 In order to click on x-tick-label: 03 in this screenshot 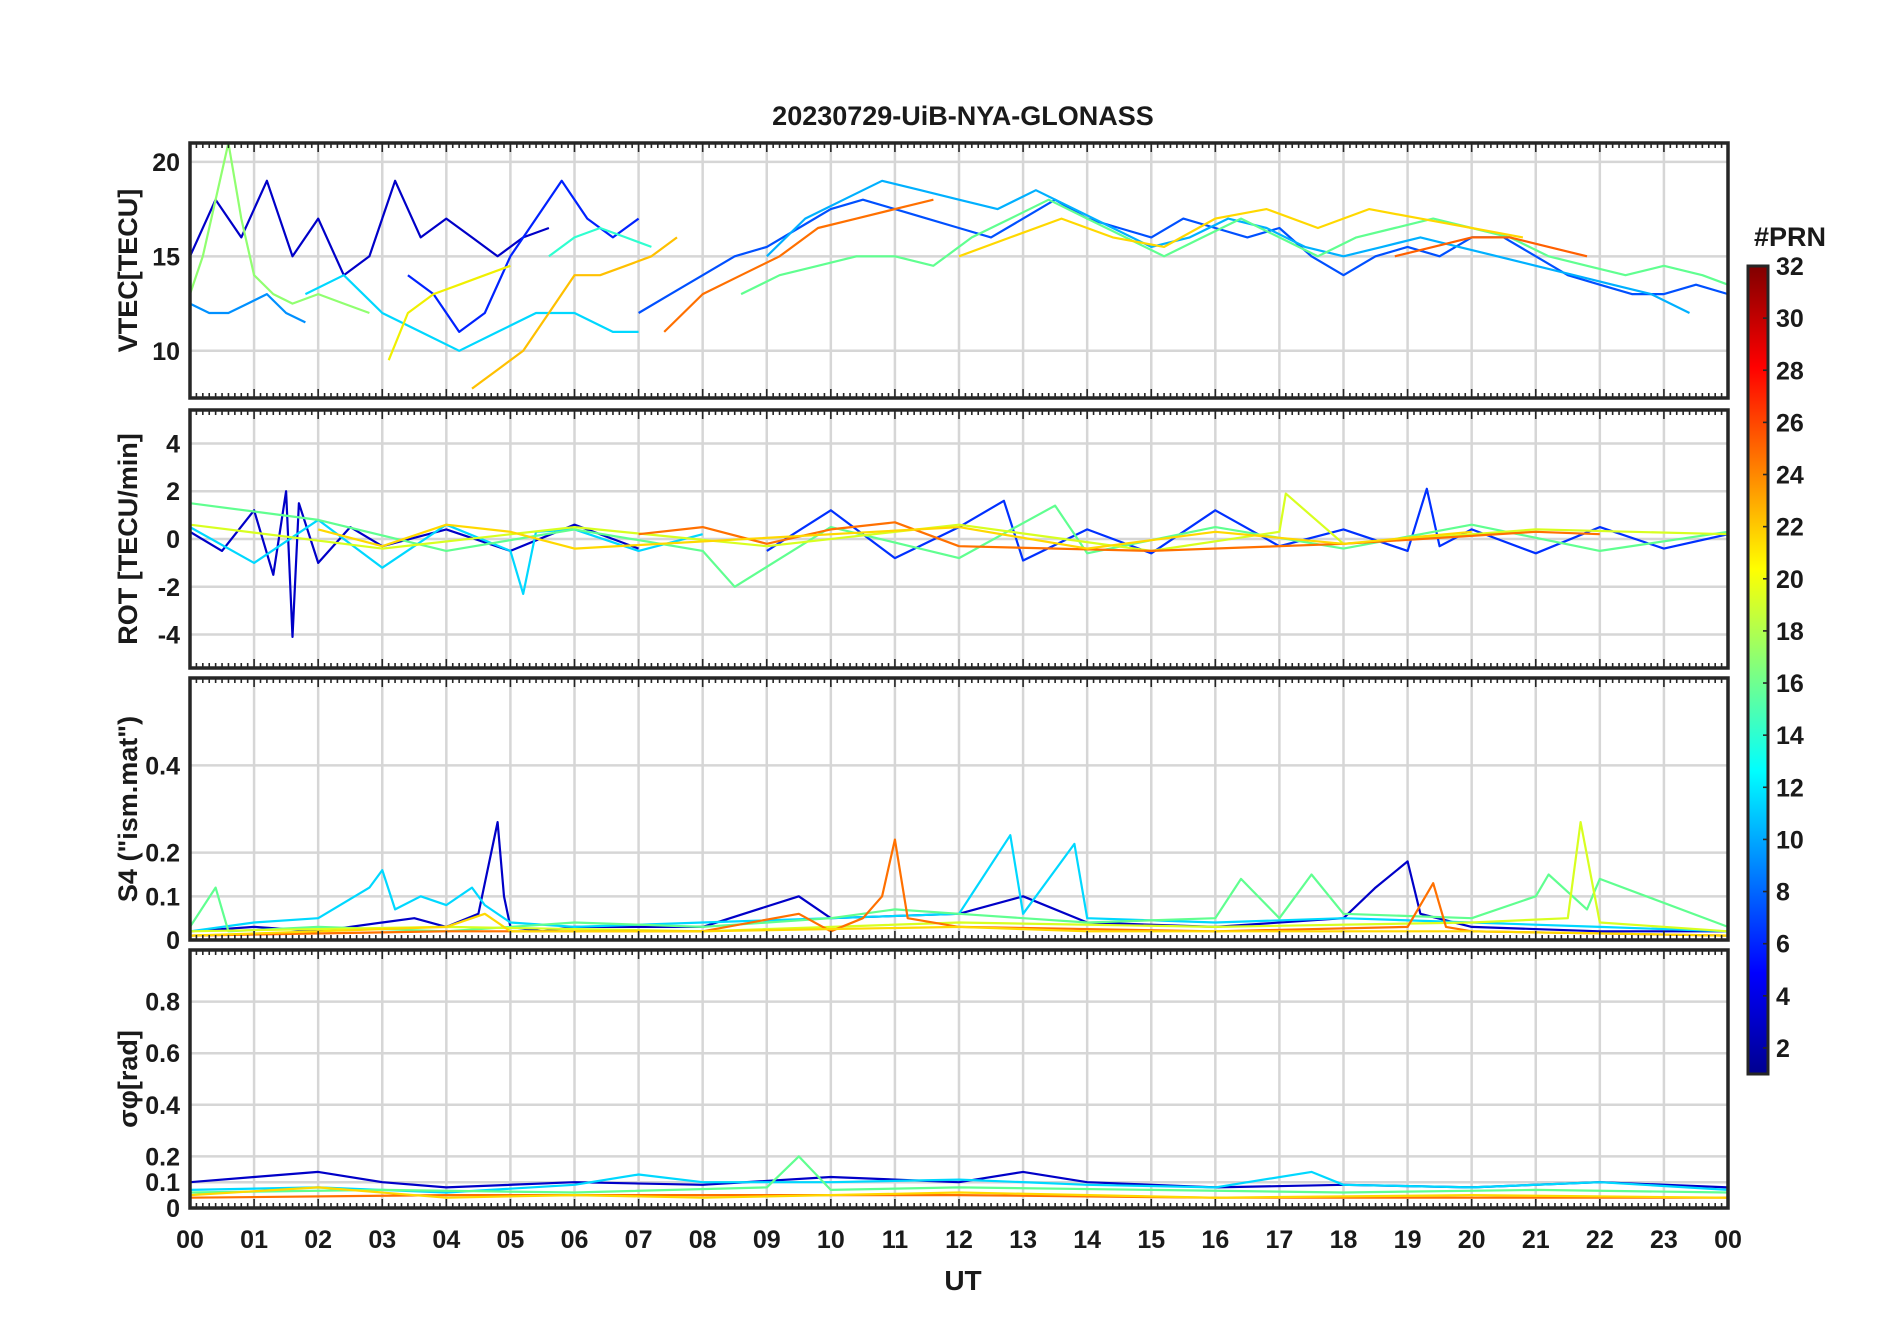, I will do `click(382, 1240)`.